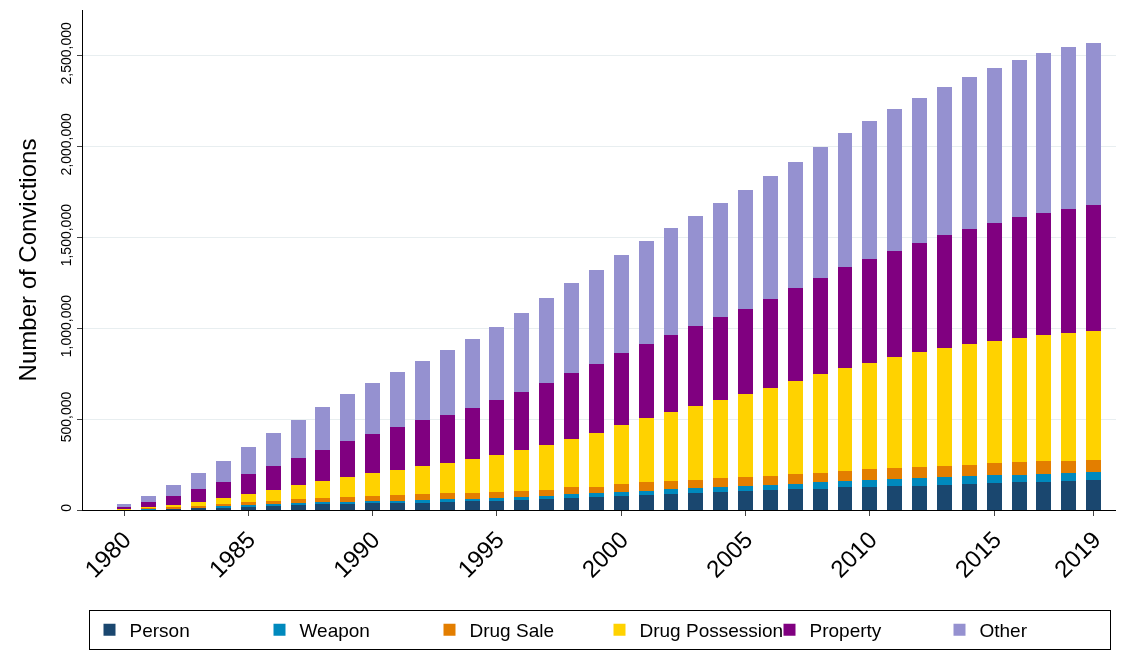  What do you see at coordinates (66, 507) in the screenshot?
I see `y-tick-label: 0` at bounding box center [66, 507].